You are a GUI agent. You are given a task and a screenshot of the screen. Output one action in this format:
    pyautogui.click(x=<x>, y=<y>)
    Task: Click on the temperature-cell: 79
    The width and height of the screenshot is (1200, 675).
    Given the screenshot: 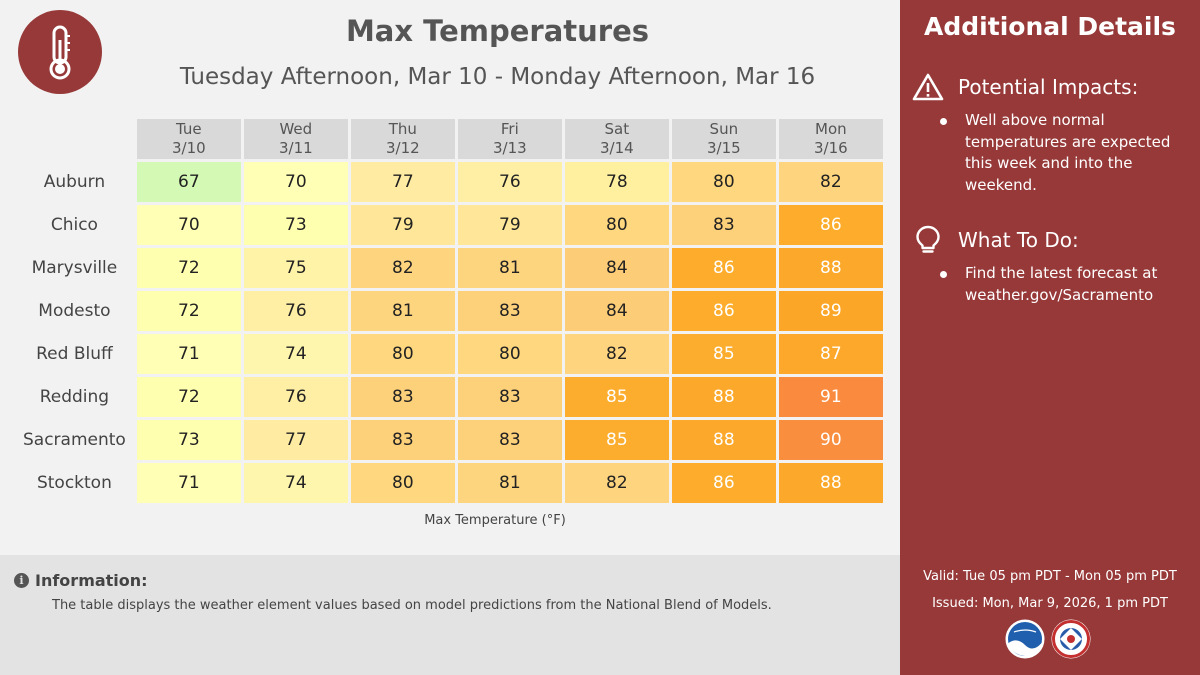 What is the action you would take?
    pyautogui.click(x=509, y=225)
    